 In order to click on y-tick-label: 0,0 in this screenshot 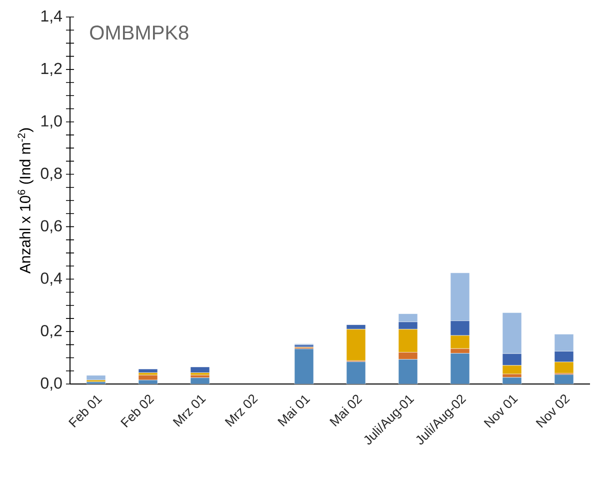, I will do `click(51, 384)`.